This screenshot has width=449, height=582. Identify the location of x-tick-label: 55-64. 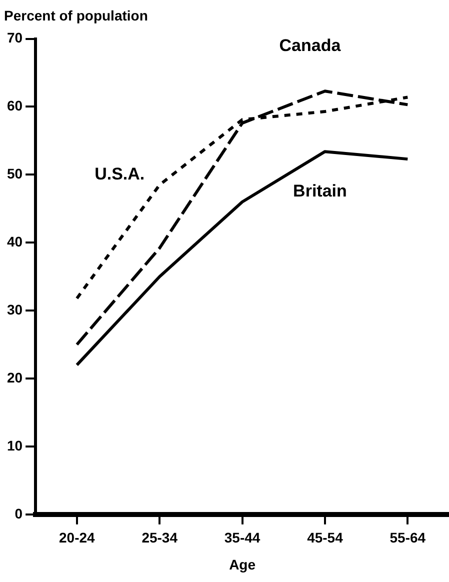
(408, 538).